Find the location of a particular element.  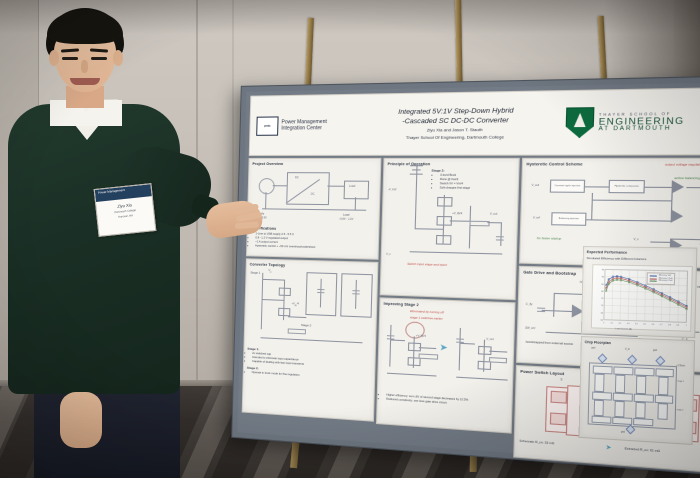

panel-chip-floorplan: Chip Floorplan gnd V_in gnd is located at coordinates (637, 390).